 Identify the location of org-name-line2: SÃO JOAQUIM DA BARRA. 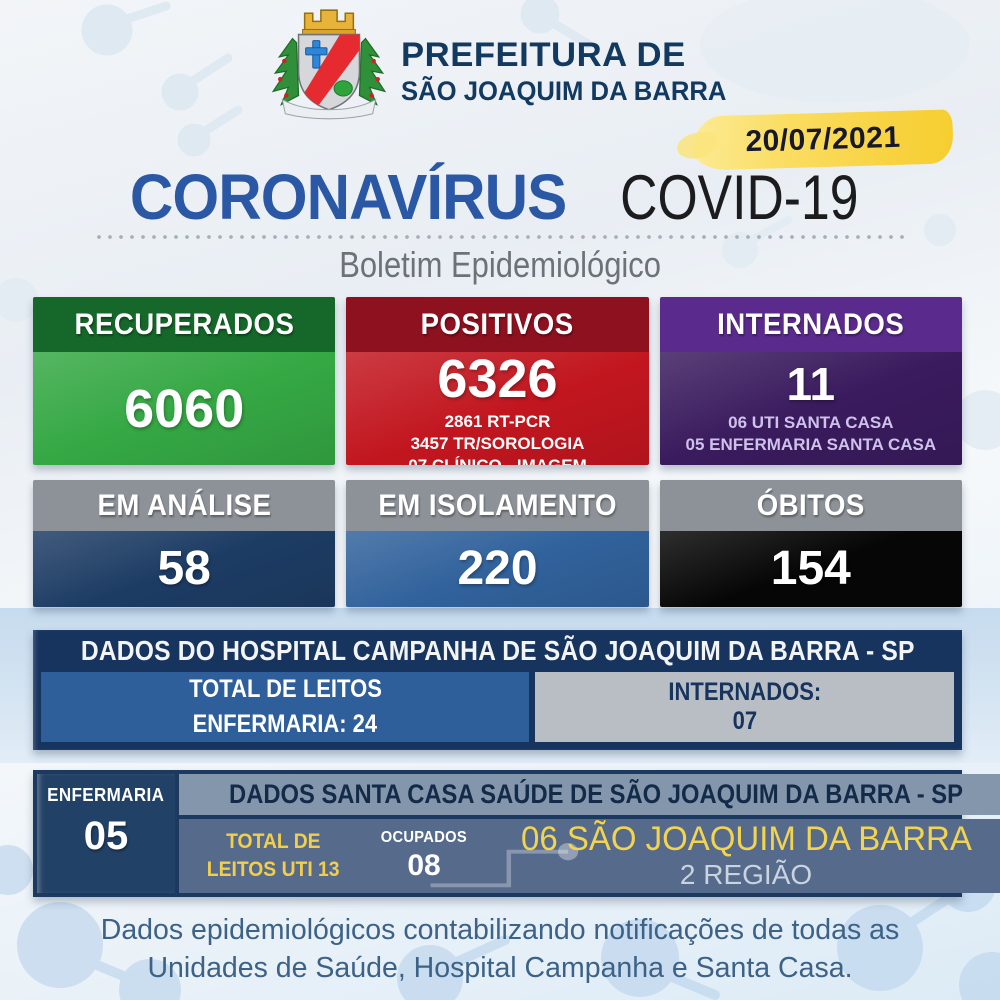
(564, 91).